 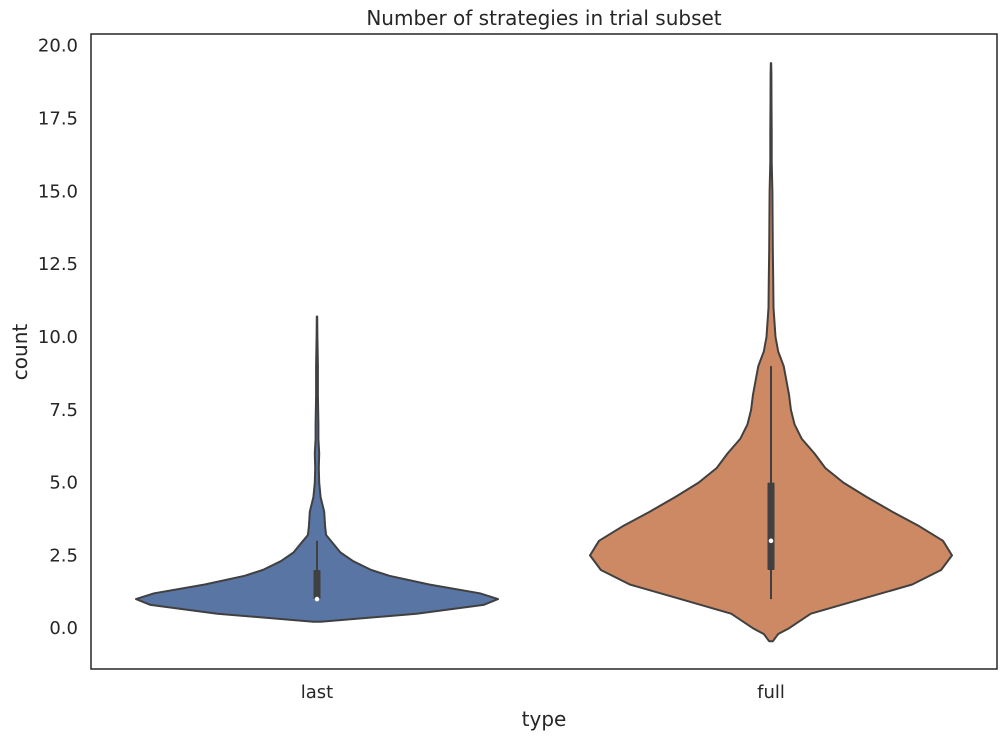 What do you see at coordinates (58, 46) in the screenshot?
I see `y-tick-label: 20.0` at bounding box center [58, 46].